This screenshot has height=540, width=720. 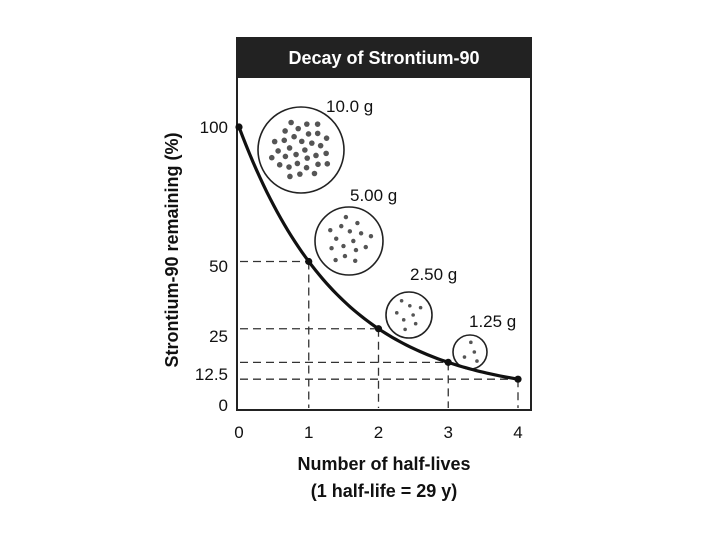 What do you see at coordinates (218, 336) in the screenshot?
I see `y-tick-label: 25` at bounding box center [218, 336].